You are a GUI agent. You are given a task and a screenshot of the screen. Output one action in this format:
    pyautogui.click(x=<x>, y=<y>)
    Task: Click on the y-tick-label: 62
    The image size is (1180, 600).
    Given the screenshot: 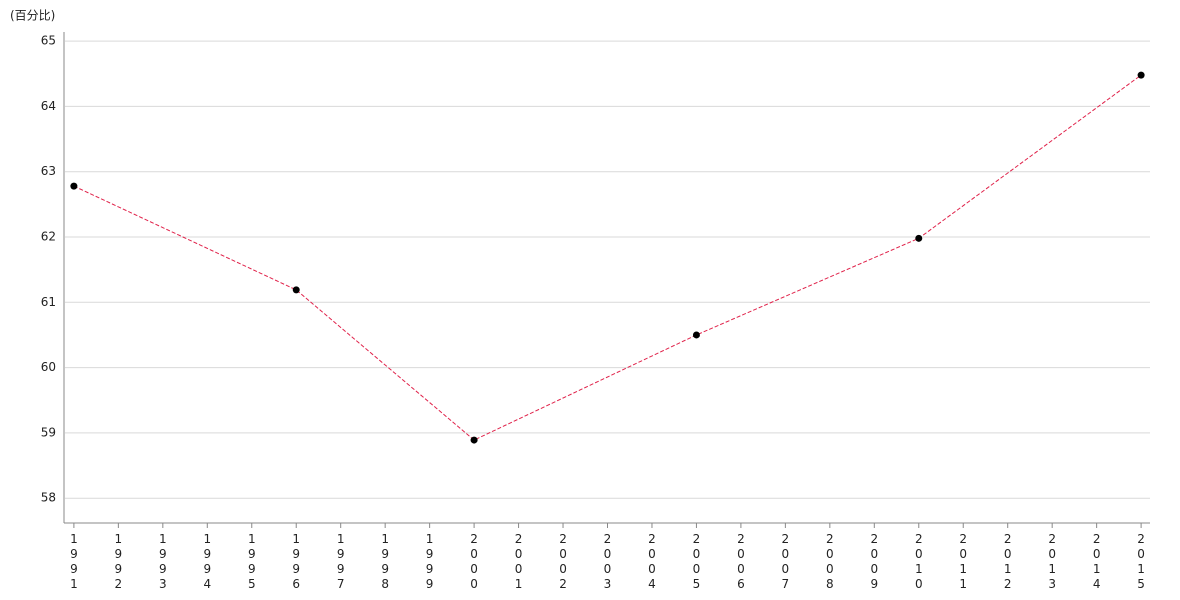 What is the action you would take?
    pyautogui.click(x=48, y=237)
    